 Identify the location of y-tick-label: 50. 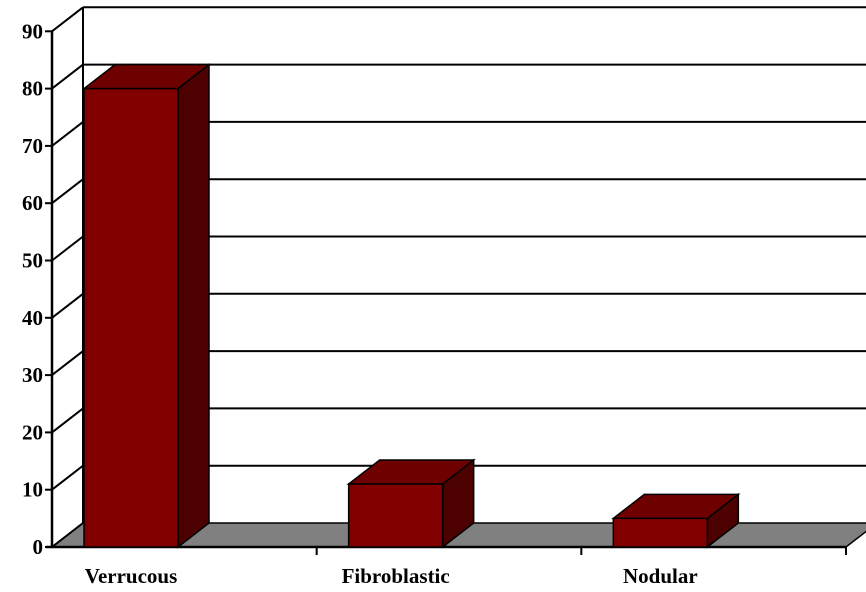
(32, 261).